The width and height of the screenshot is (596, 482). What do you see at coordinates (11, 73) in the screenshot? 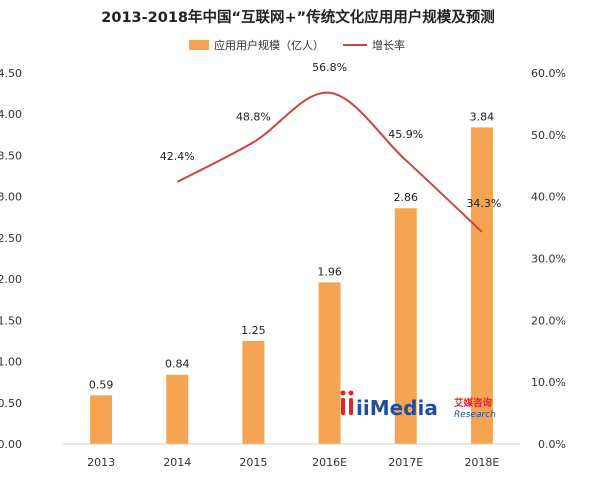
I see `left-tick-label: 4.50` at bounding box center [11, 73].